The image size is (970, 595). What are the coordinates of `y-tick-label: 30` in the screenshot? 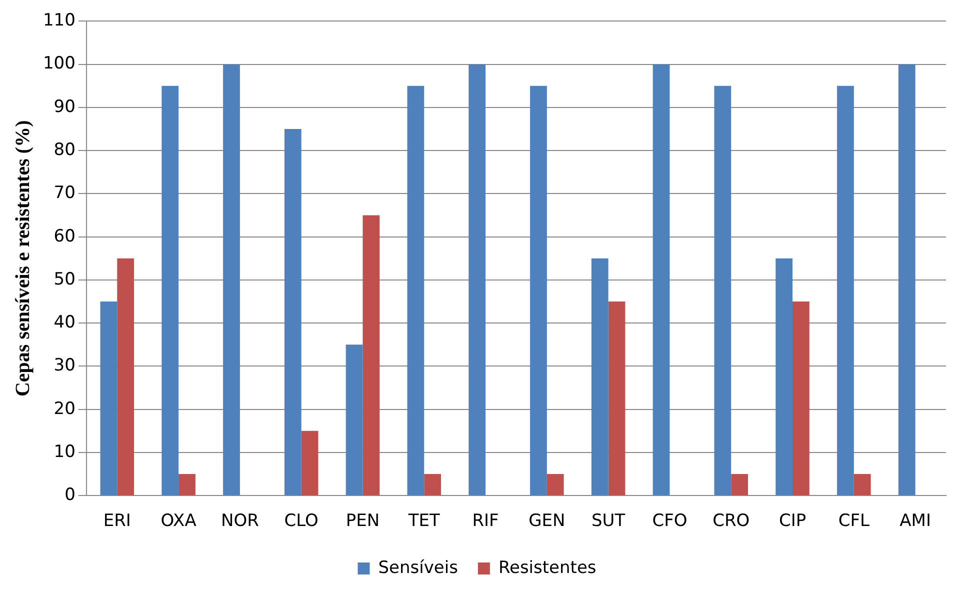 It's located at (65, 366).